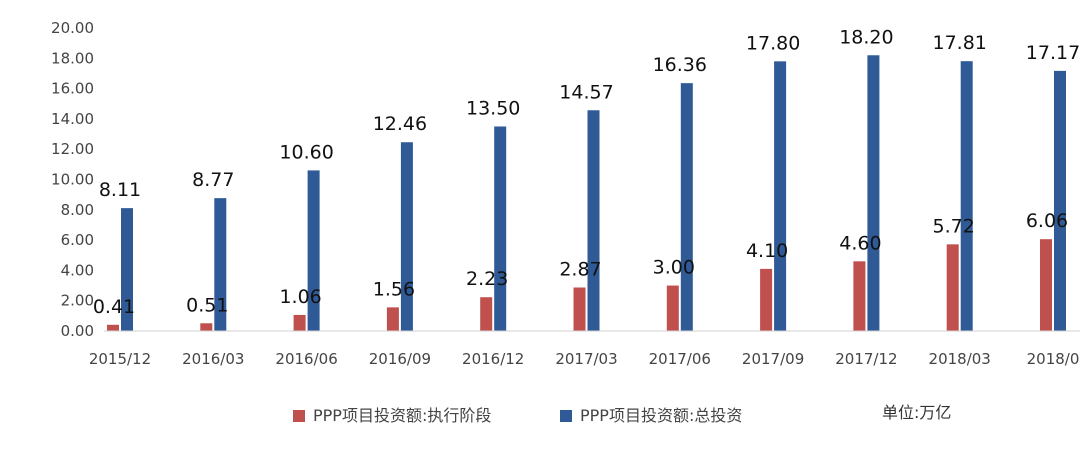 This screenshot has height=463, width=1080. What do you see at coordinates (400, 359) in the screenshot?
I see `x-tick-label: 2016/09` at bounding box center [400, 359].